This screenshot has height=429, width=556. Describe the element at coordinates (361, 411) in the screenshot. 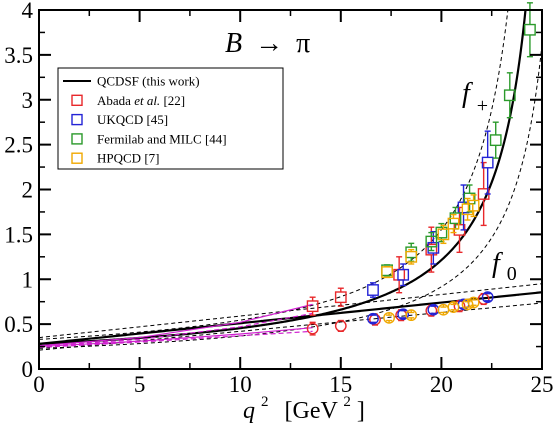

I see `x-axis-unit-post: ]` at that location.